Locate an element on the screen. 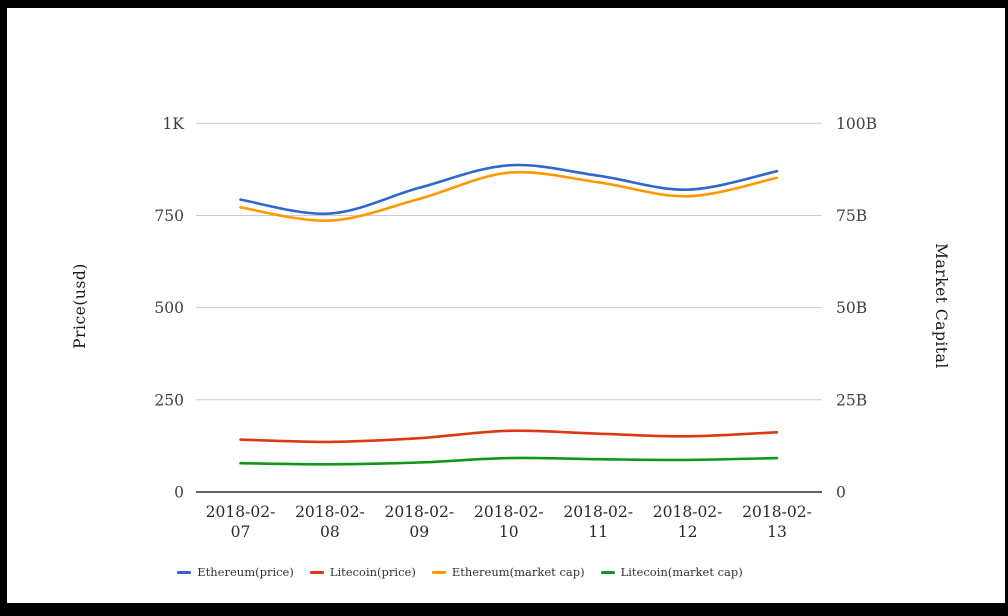 This screenshot has height=616, width=1008. legend-label: Litecoin(market cap) is located at coordinates (681, 572).